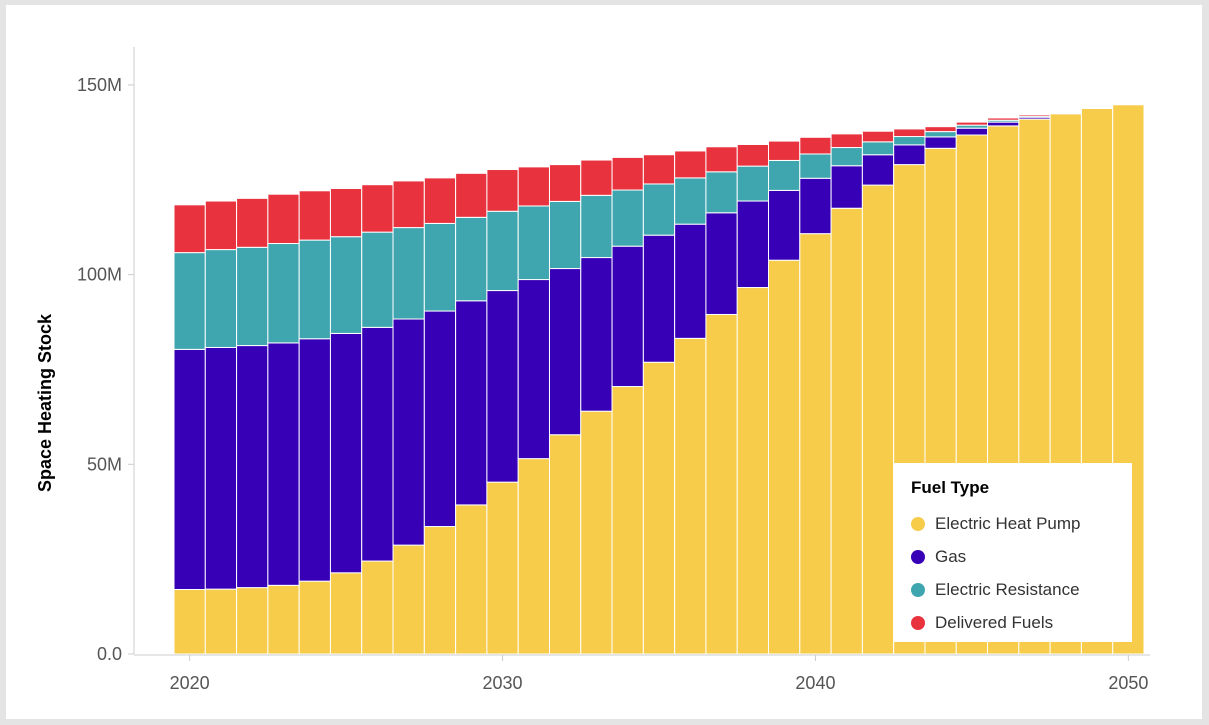 The height and width of the screenshot is (725, 1209). I want to click on bar-electric-heat-pump-2020, so click(189, 622).